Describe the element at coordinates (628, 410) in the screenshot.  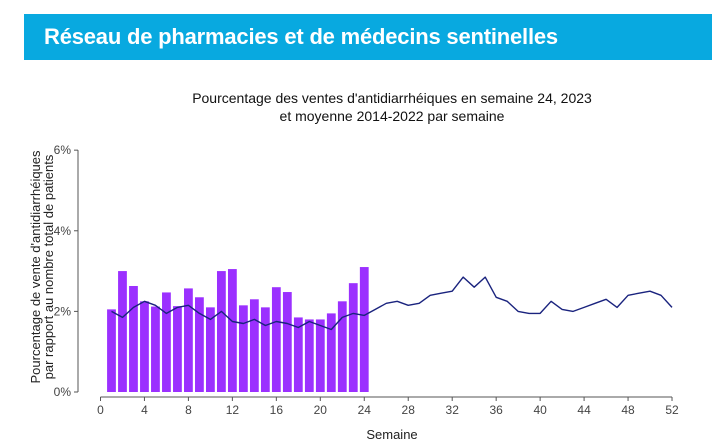
I see `x-tick-label: 48` at that location.